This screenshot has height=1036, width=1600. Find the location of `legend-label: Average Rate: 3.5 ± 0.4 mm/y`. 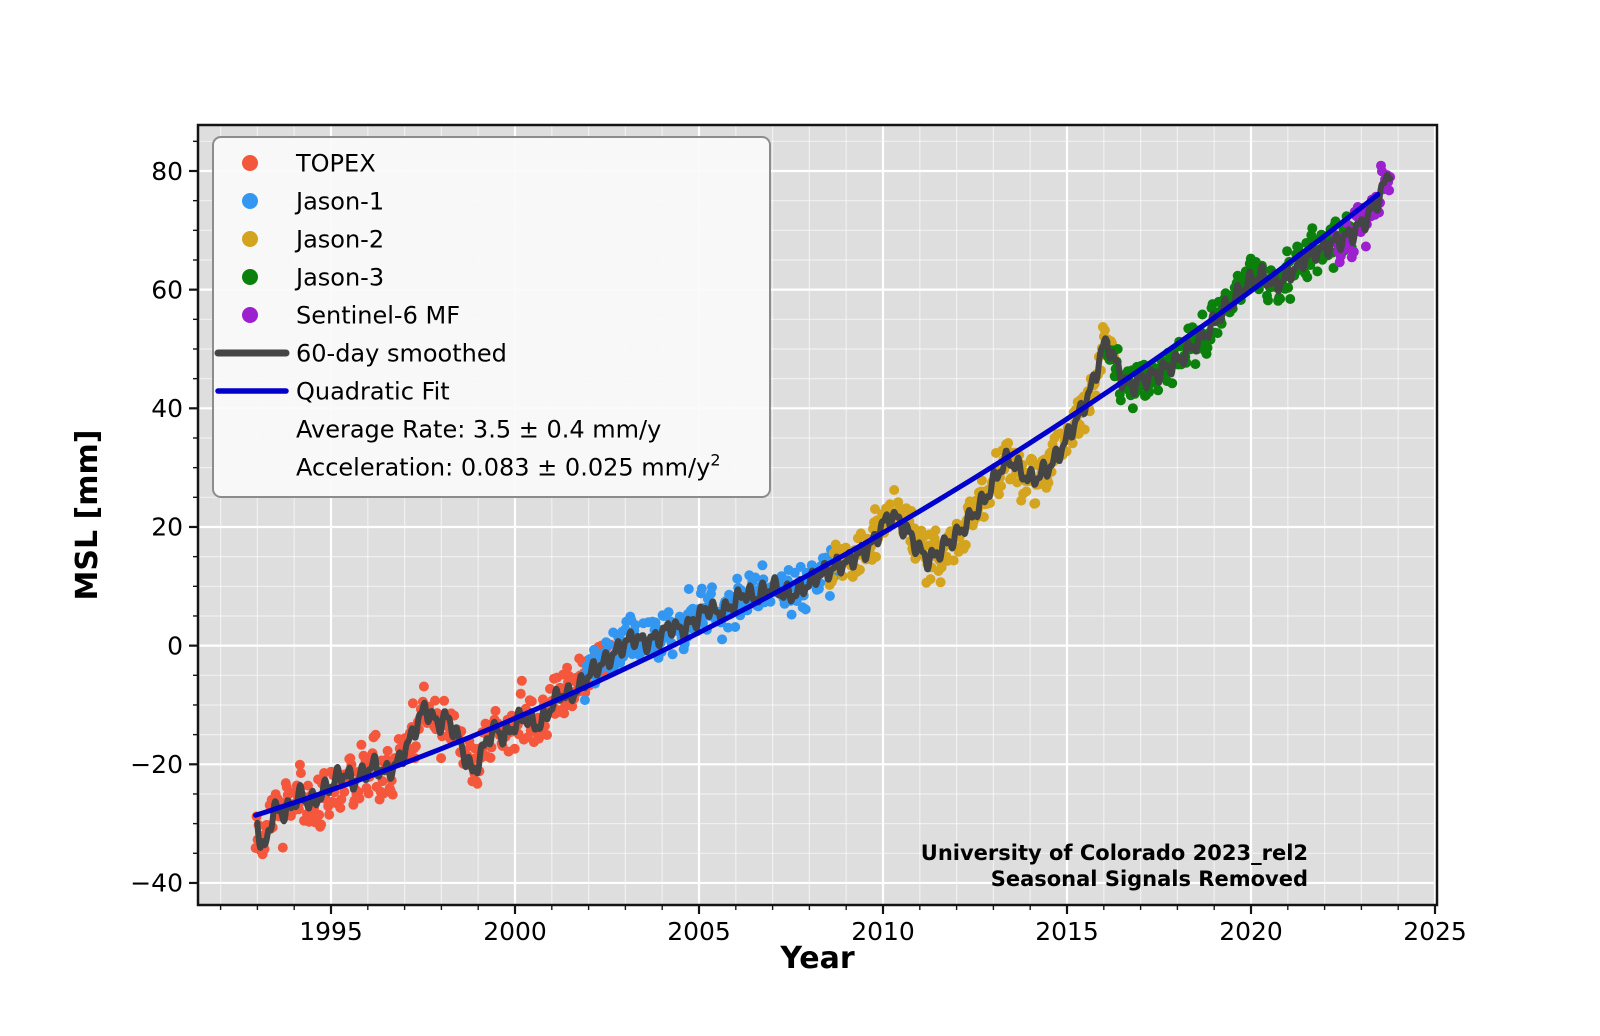

legend-label: Average Rate: 3.5 ± 0.4 mm/y is located at coordinates (478, 429).